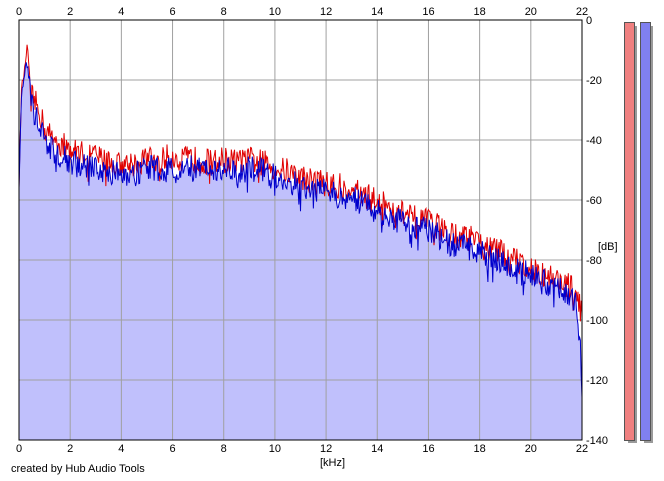  What do you see at coordinates (121, 12) in the screenshot?
I see `x-tick-label-top: 4` at bounding box center [121, 12].